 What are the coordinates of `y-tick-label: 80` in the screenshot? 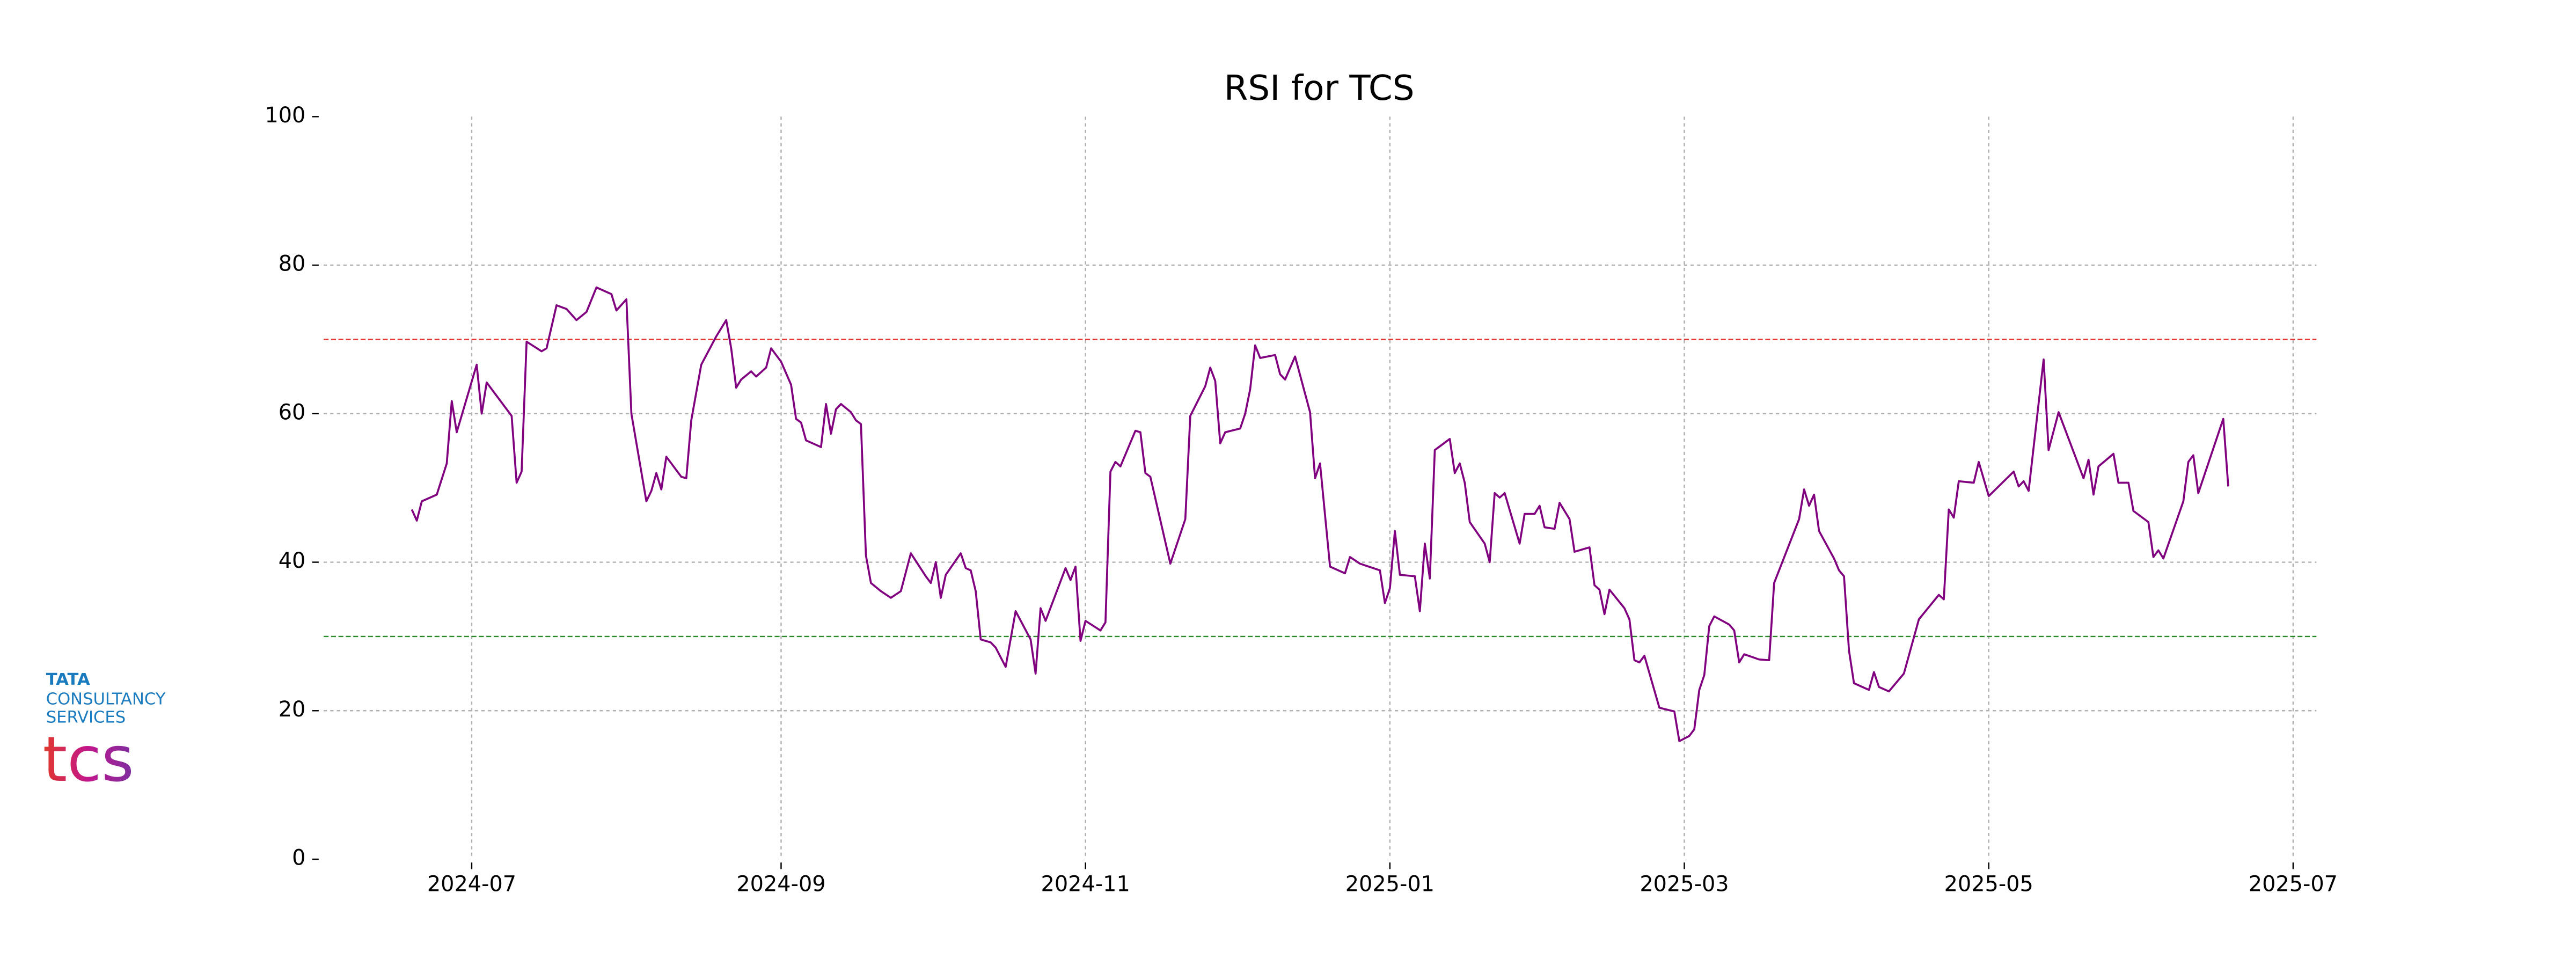 It's located at (292, 264).